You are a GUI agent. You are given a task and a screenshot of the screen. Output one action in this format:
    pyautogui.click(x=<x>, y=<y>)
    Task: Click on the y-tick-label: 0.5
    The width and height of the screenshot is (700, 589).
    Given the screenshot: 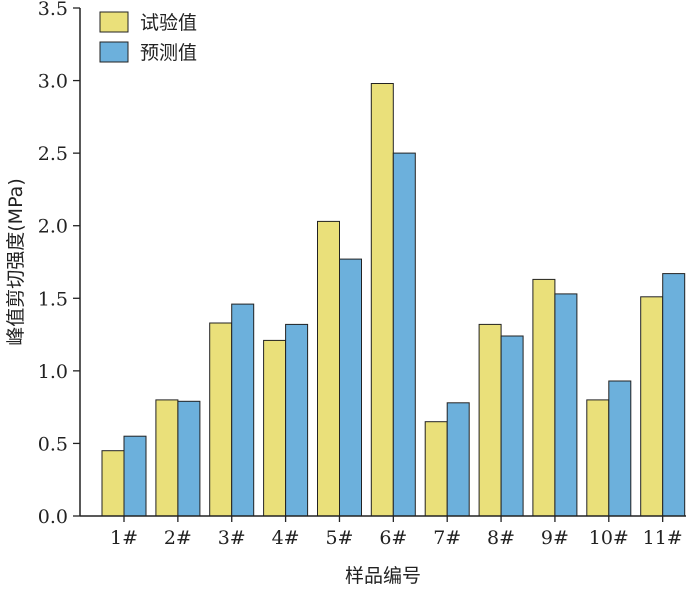 What is the action you would take?
    pyautogui.click(x=53, y=444)
    